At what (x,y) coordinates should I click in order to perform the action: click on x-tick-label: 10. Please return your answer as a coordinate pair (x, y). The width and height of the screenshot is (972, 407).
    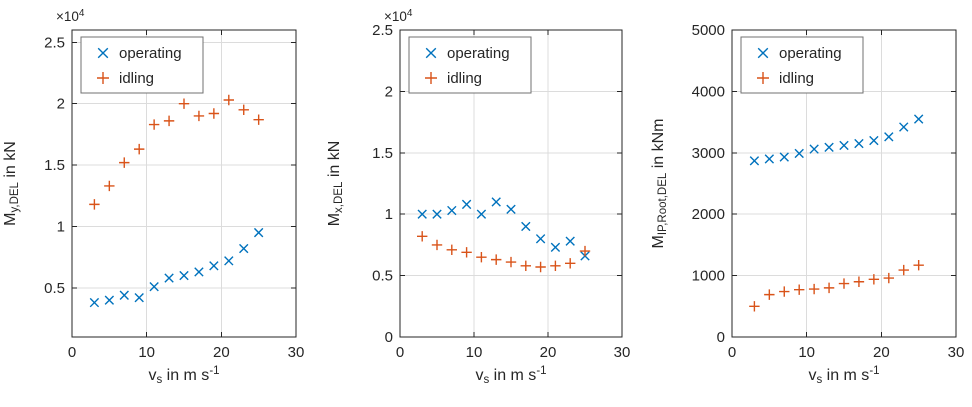
    Looking at the image, I should click on (806, 352).